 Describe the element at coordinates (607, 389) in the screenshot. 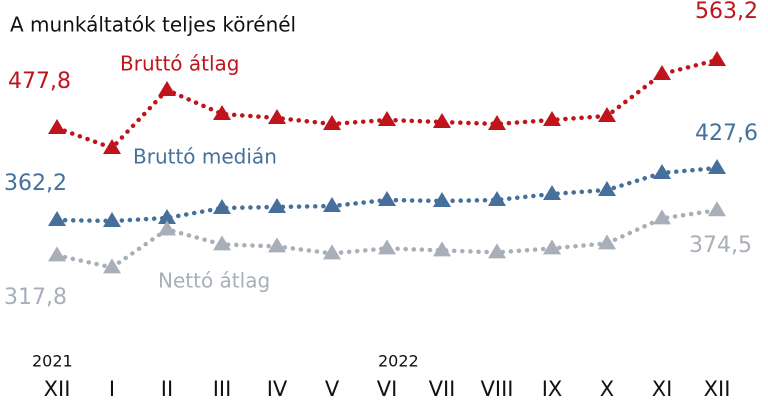

I see `x-tick-label: X` at that location.